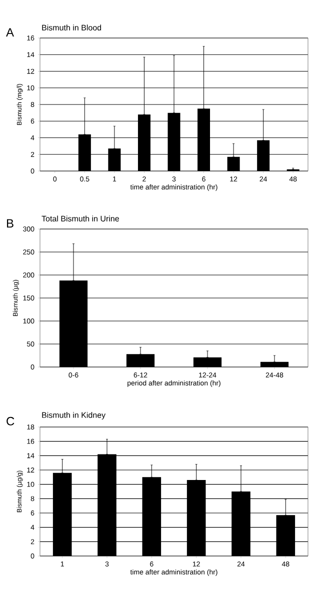 Image resolution: width=320 pixels, height=608 pixels. Describe the element at coordinates (10, 421) in the screenshot. I see `text: C` at that location.